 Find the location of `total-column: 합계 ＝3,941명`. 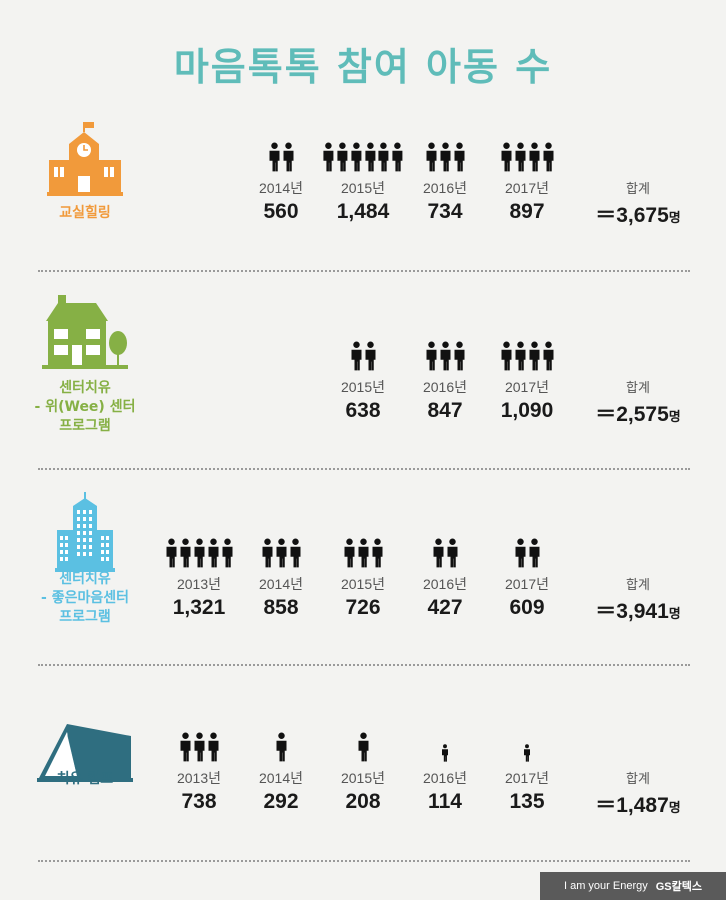

total-column: 합계 ＝3,941명 is located at coordinates (638, 576).